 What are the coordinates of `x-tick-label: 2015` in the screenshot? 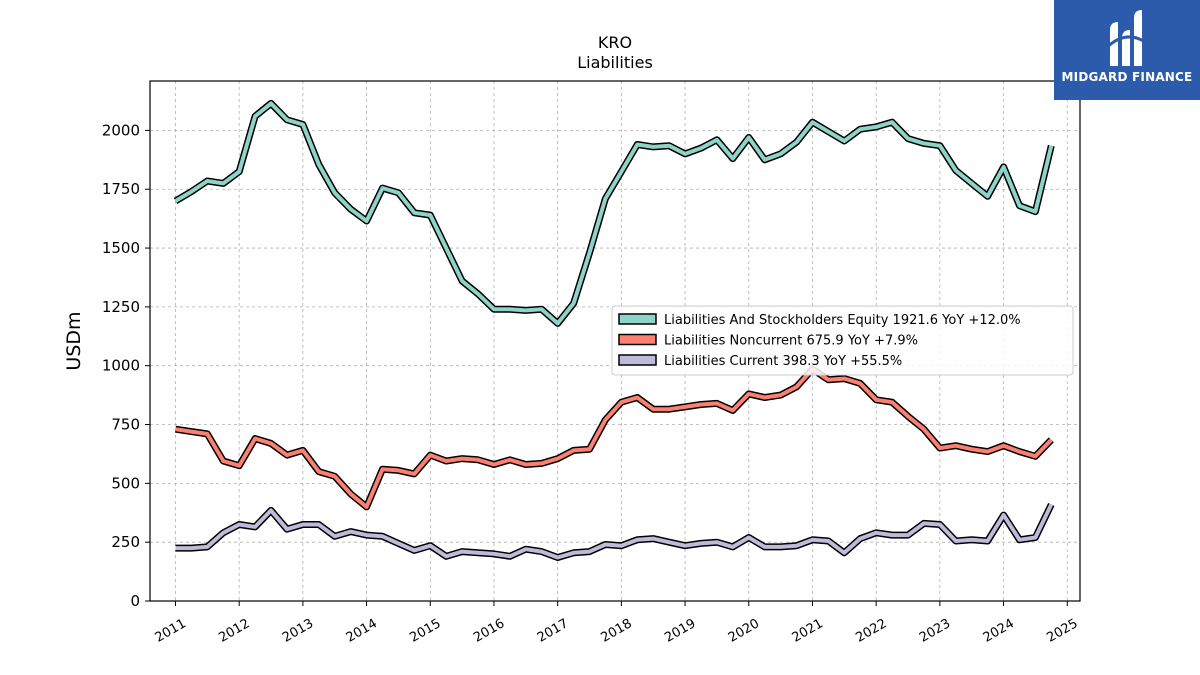 It's located at (425, 631).